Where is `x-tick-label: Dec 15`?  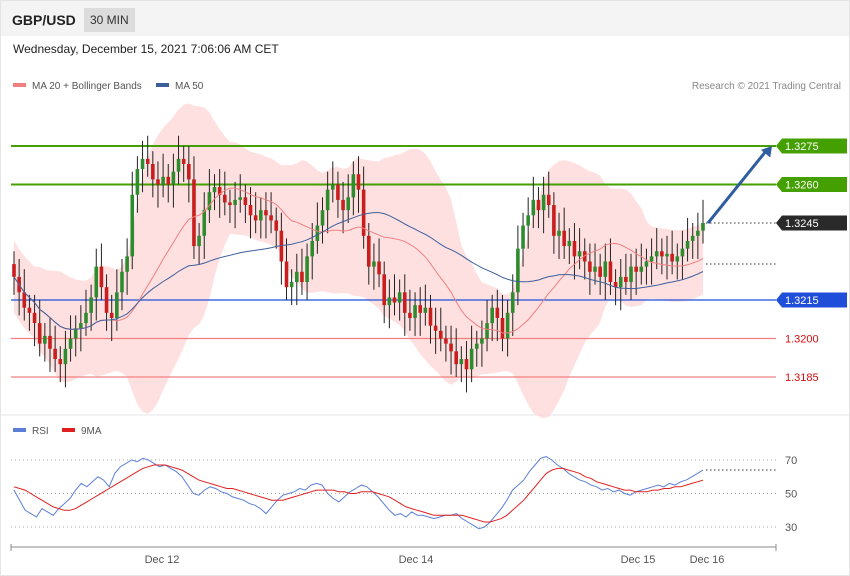 x-tick-label: Dec 15 is located at coordinates (638, 560).